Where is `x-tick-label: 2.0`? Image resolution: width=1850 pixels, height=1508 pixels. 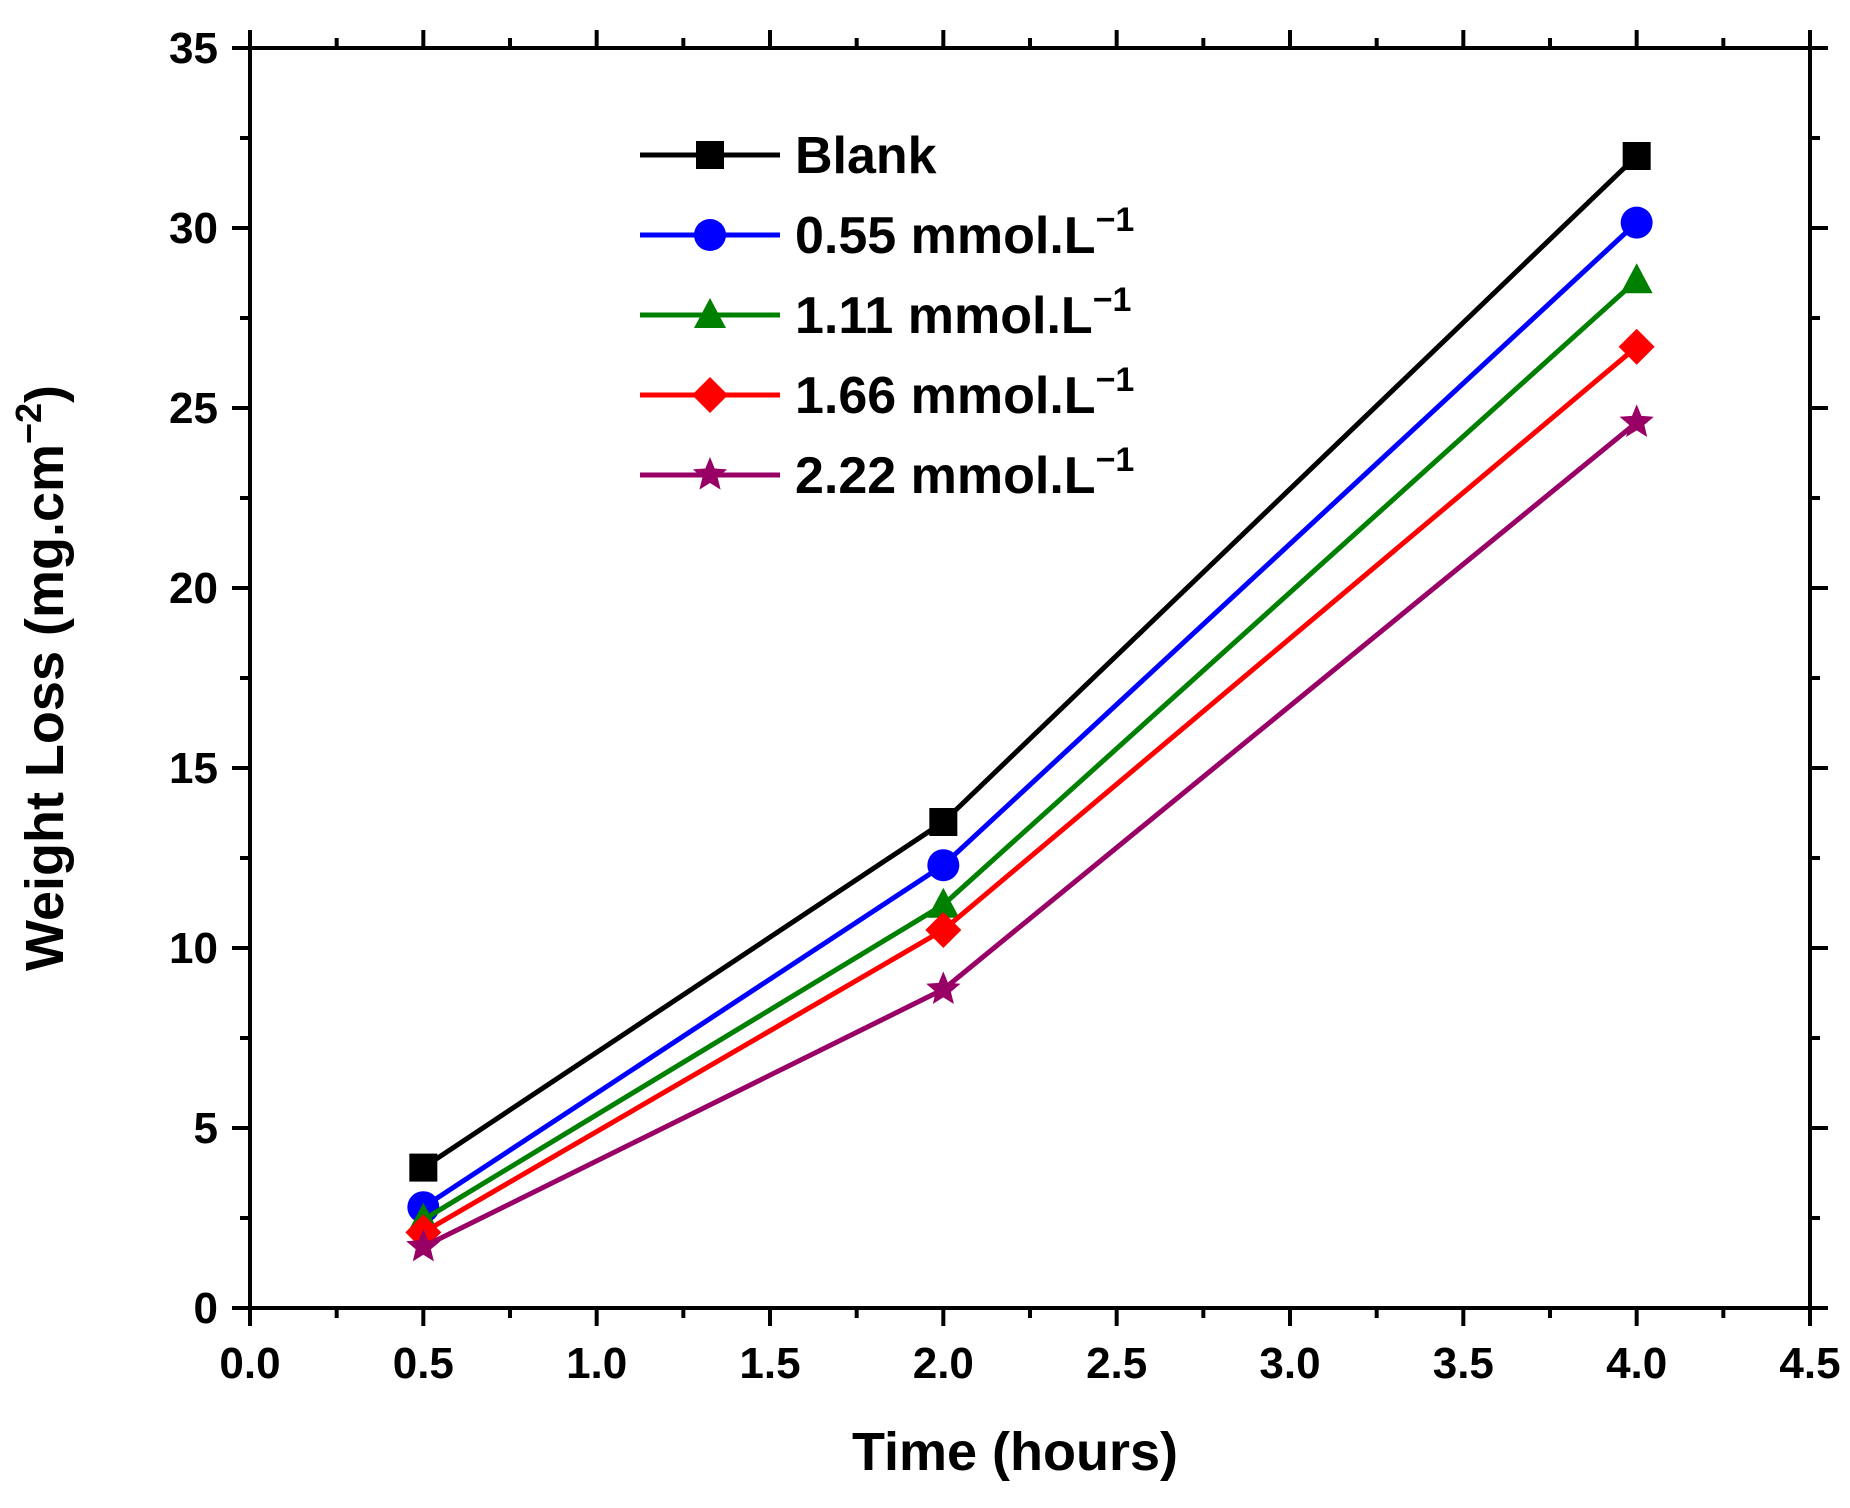
x-tick-label: 2.0 is located at coordinates (943, 1363).